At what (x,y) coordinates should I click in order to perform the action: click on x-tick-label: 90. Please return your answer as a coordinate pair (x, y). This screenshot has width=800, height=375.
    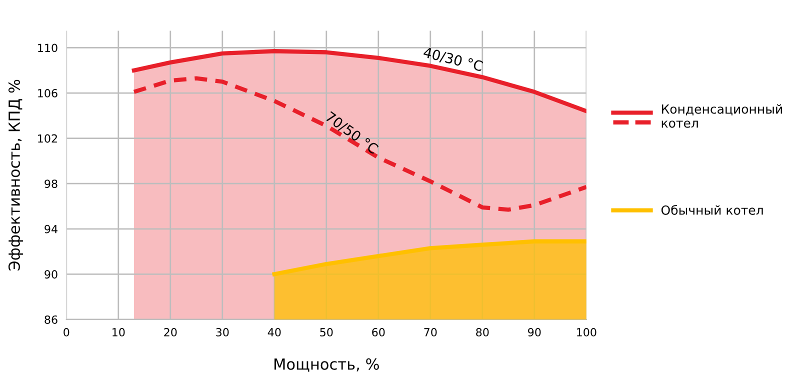
    Looking at the image, I should click on (534, 332).